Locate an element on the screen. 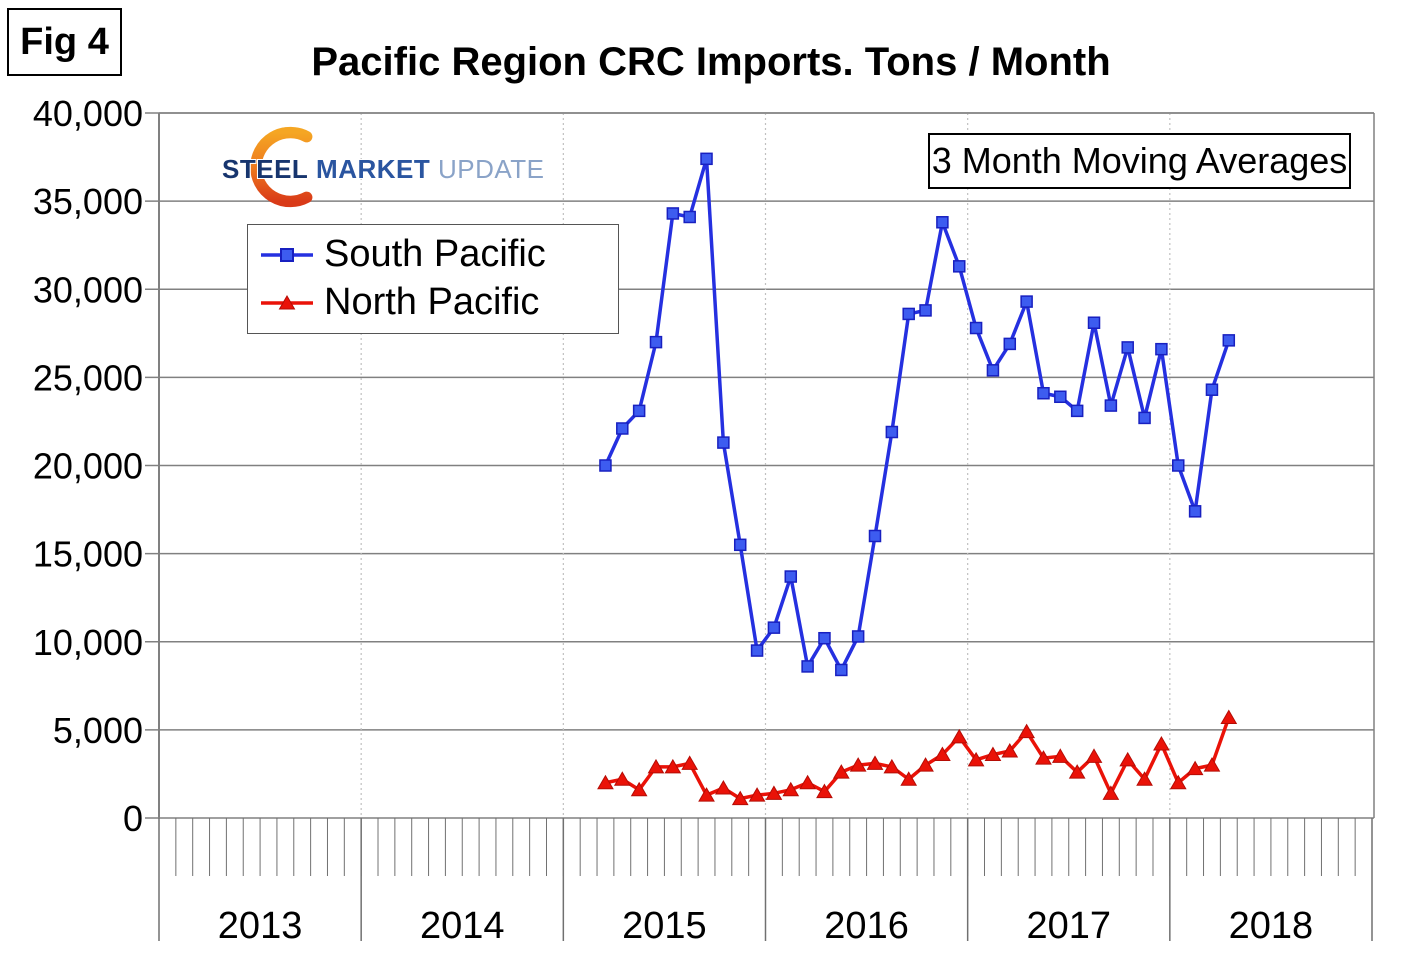  logo-word-update: UPDATE is located at coordinates (491, 169).